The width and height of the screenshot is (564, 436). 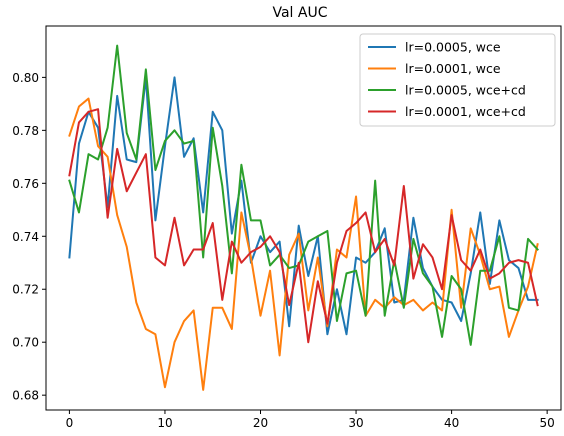 What do you see at coordinates (25, 290) in the screenshot?
I see `y-tick-label: 0.72` at bounding box center [25, 290].